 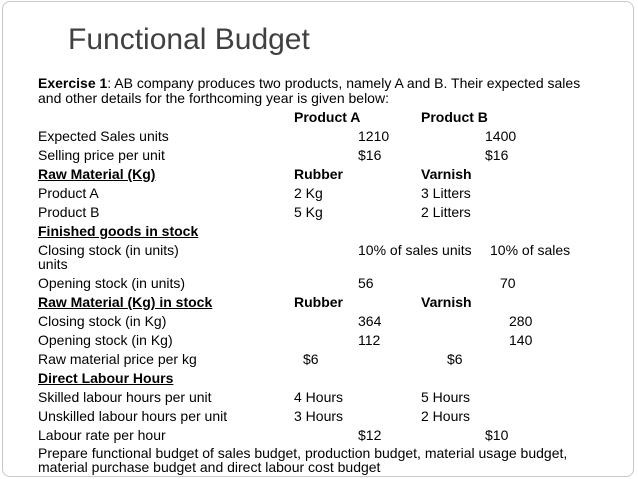 I want to click on opening-units-b: 70, so click(x=508, y=283).